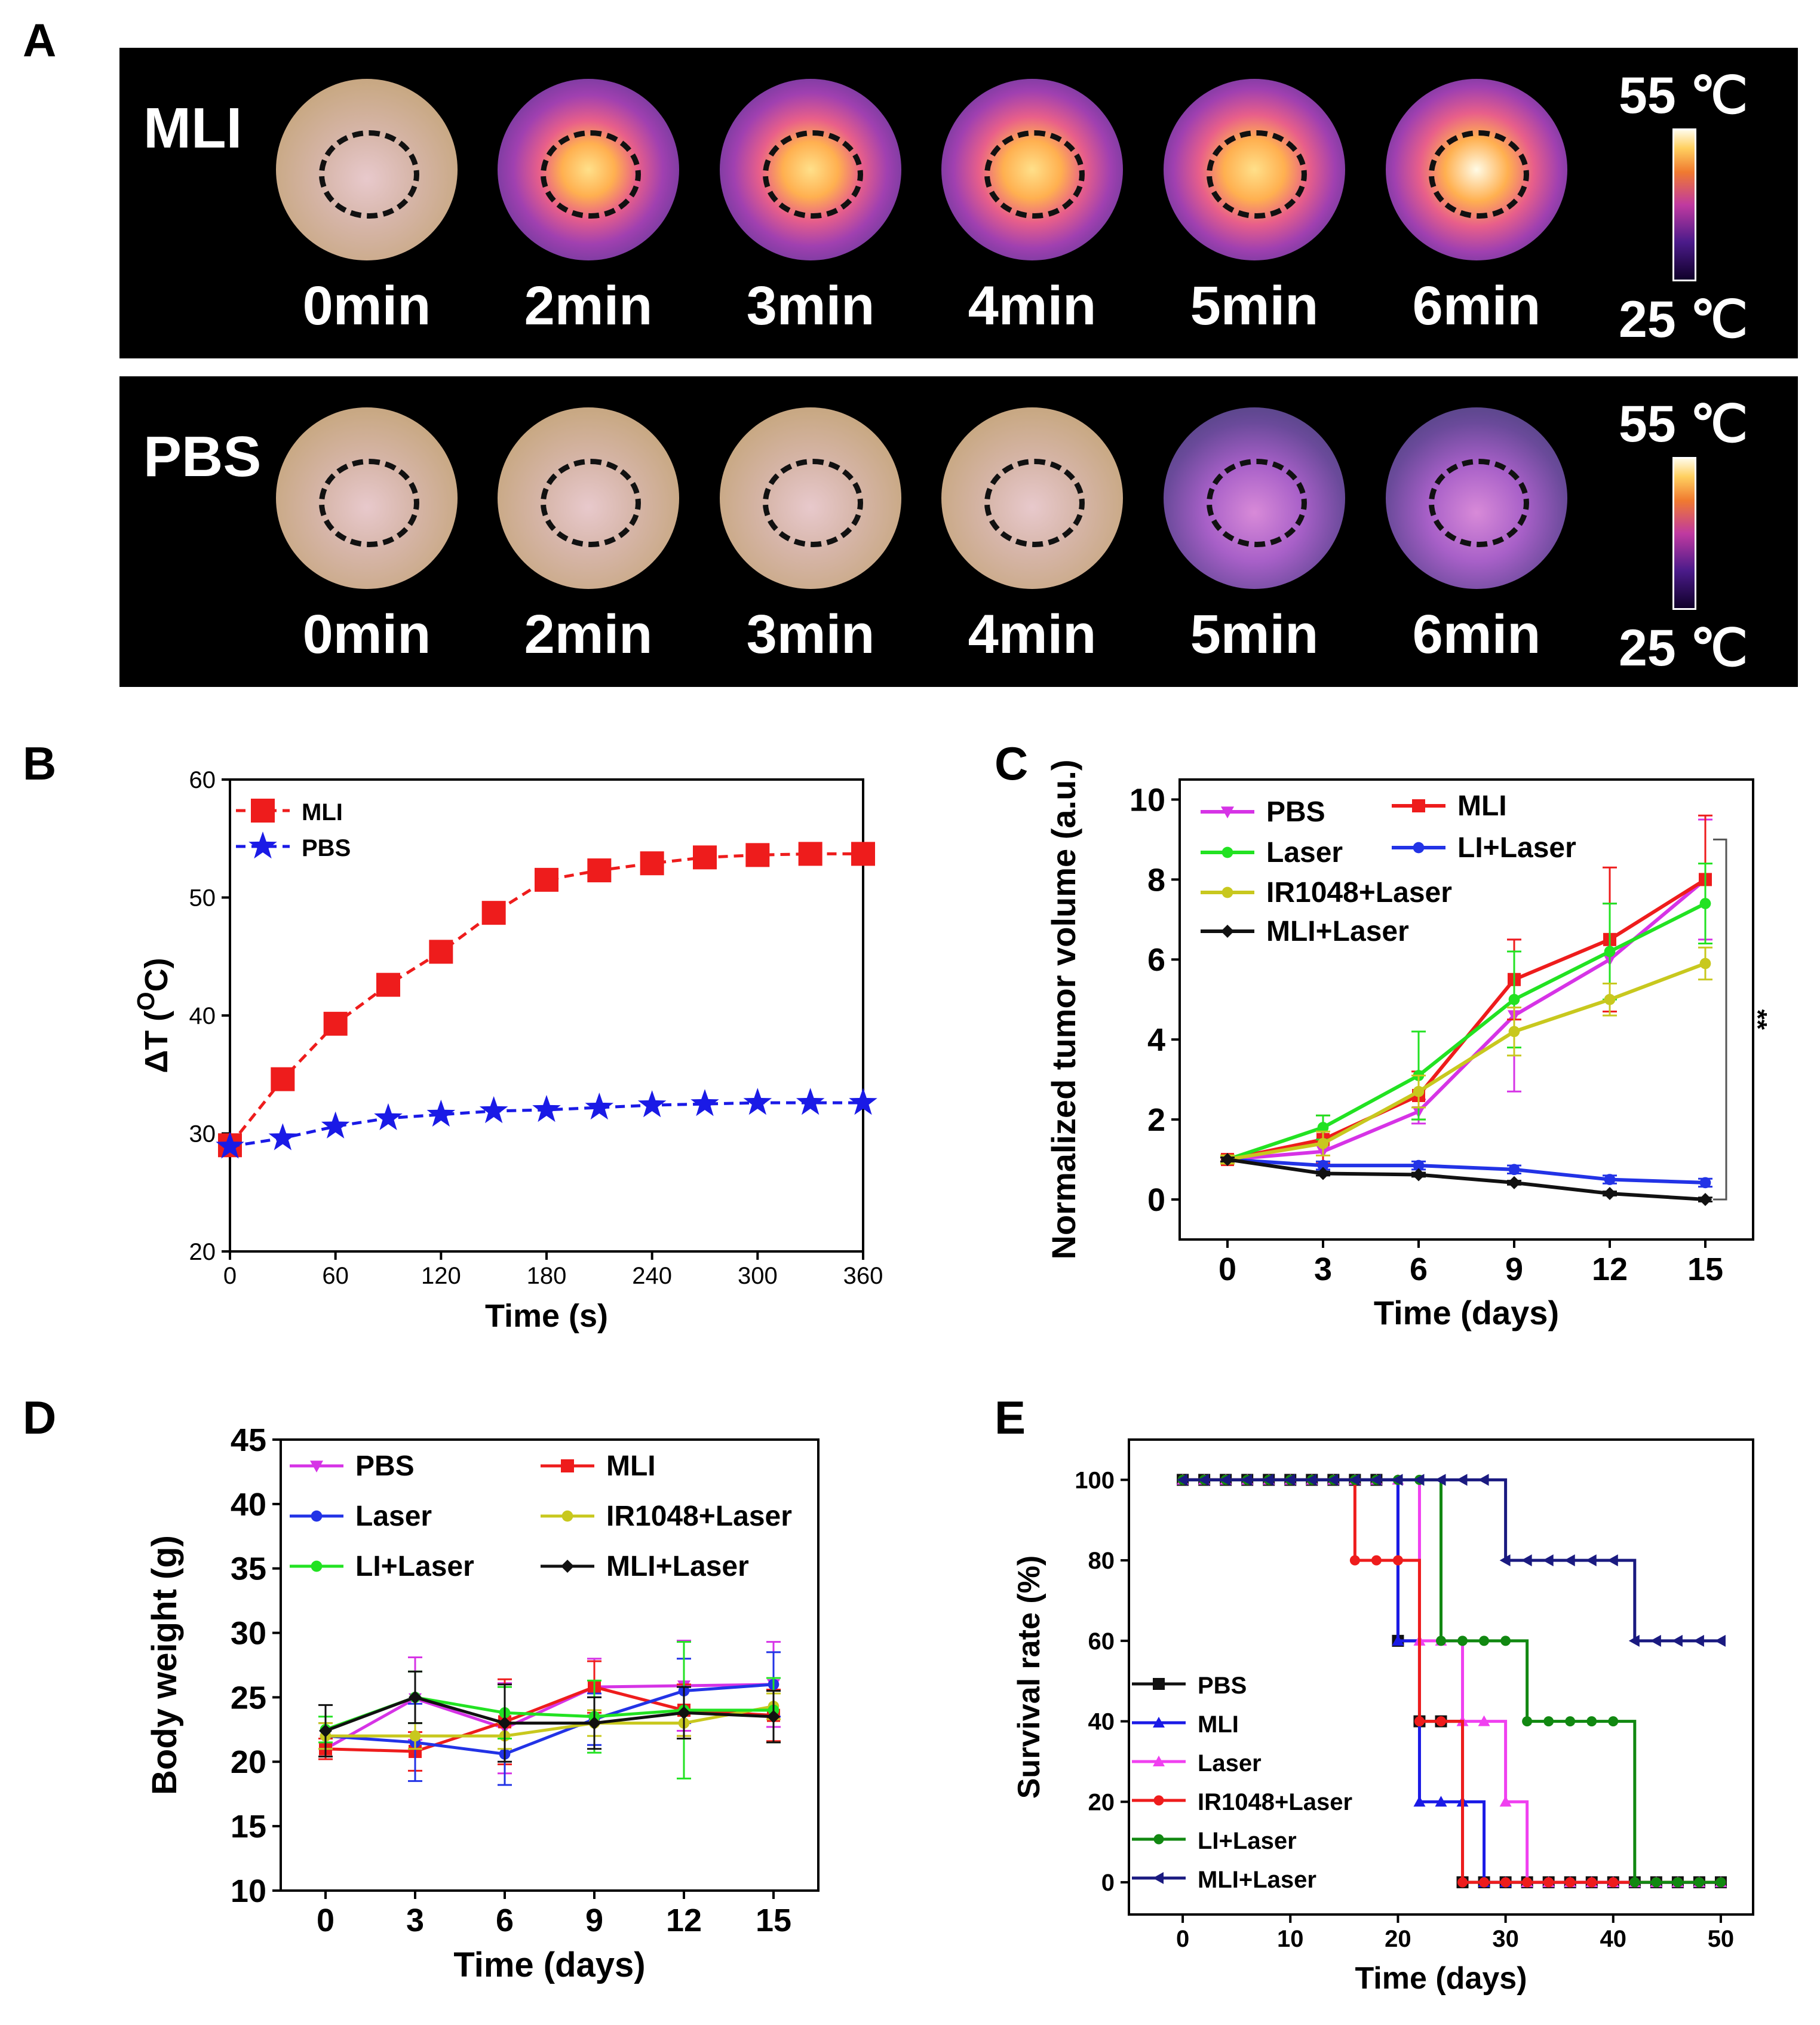  What do you see at coordinates (1011, 764) in the screenshot?
I see `panel-letter: C` at bounding box center [1011, 764].